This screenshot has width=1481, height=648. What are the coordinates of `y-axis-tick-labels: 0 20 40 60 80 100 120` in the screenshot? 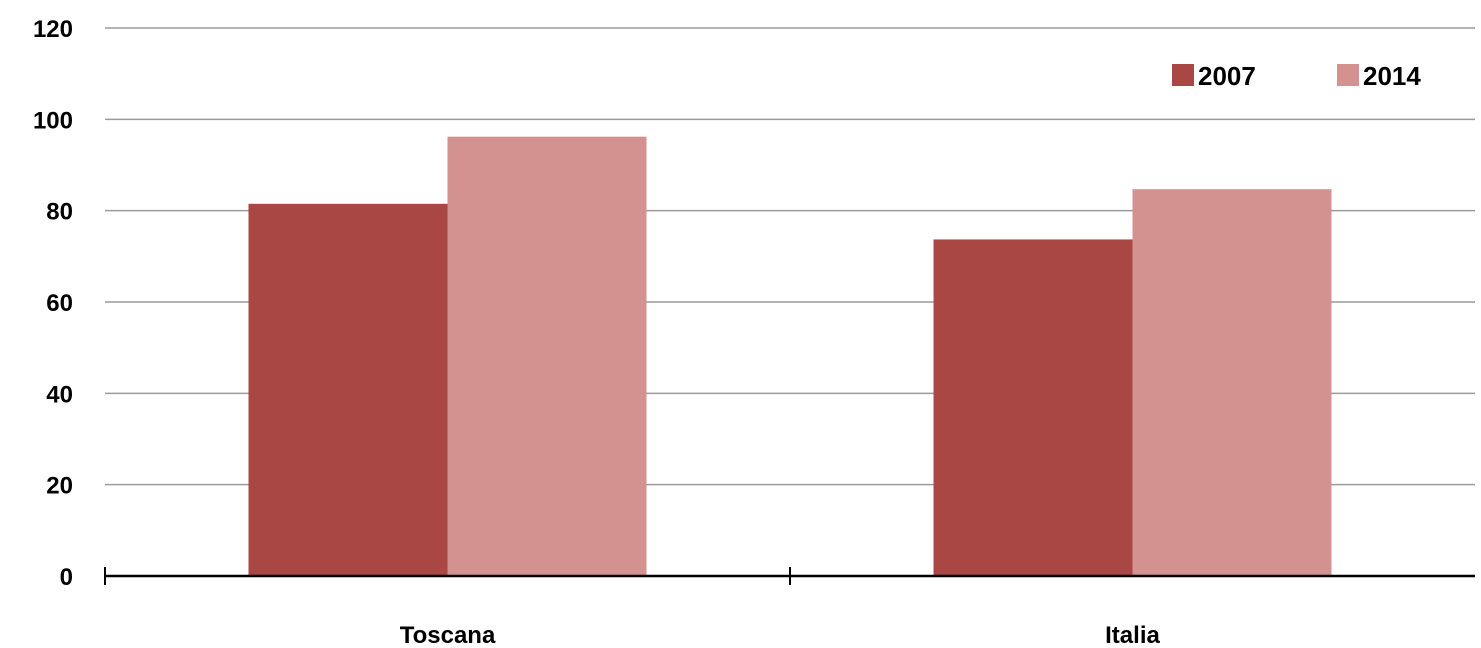 It's located at (53, 303).